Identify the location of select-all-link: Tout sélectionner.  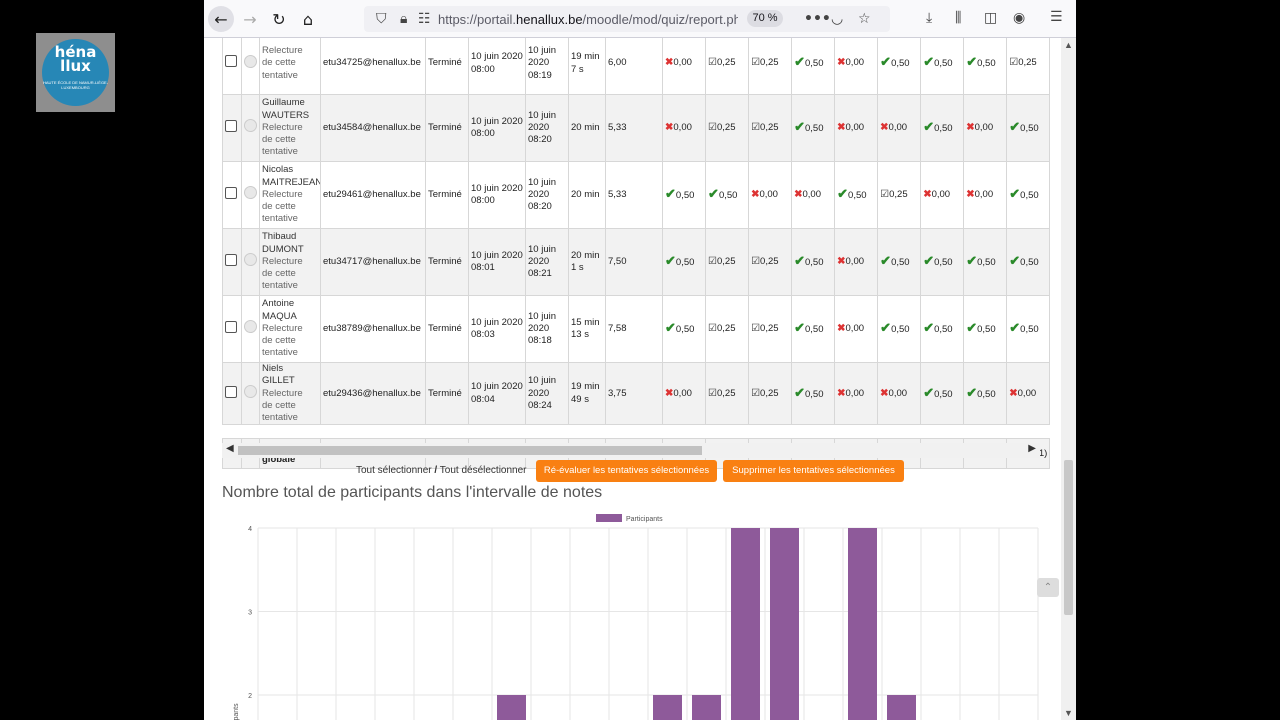
(394, 470).